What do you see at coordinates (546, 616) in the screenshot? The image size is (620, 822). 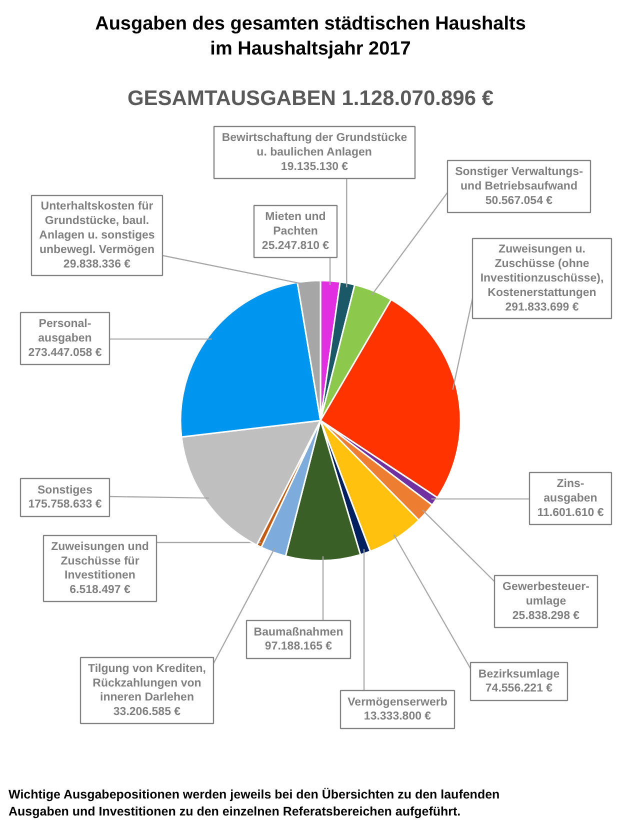 I see `data-label: 25.838.298 €` at bounding box center [546, 616].